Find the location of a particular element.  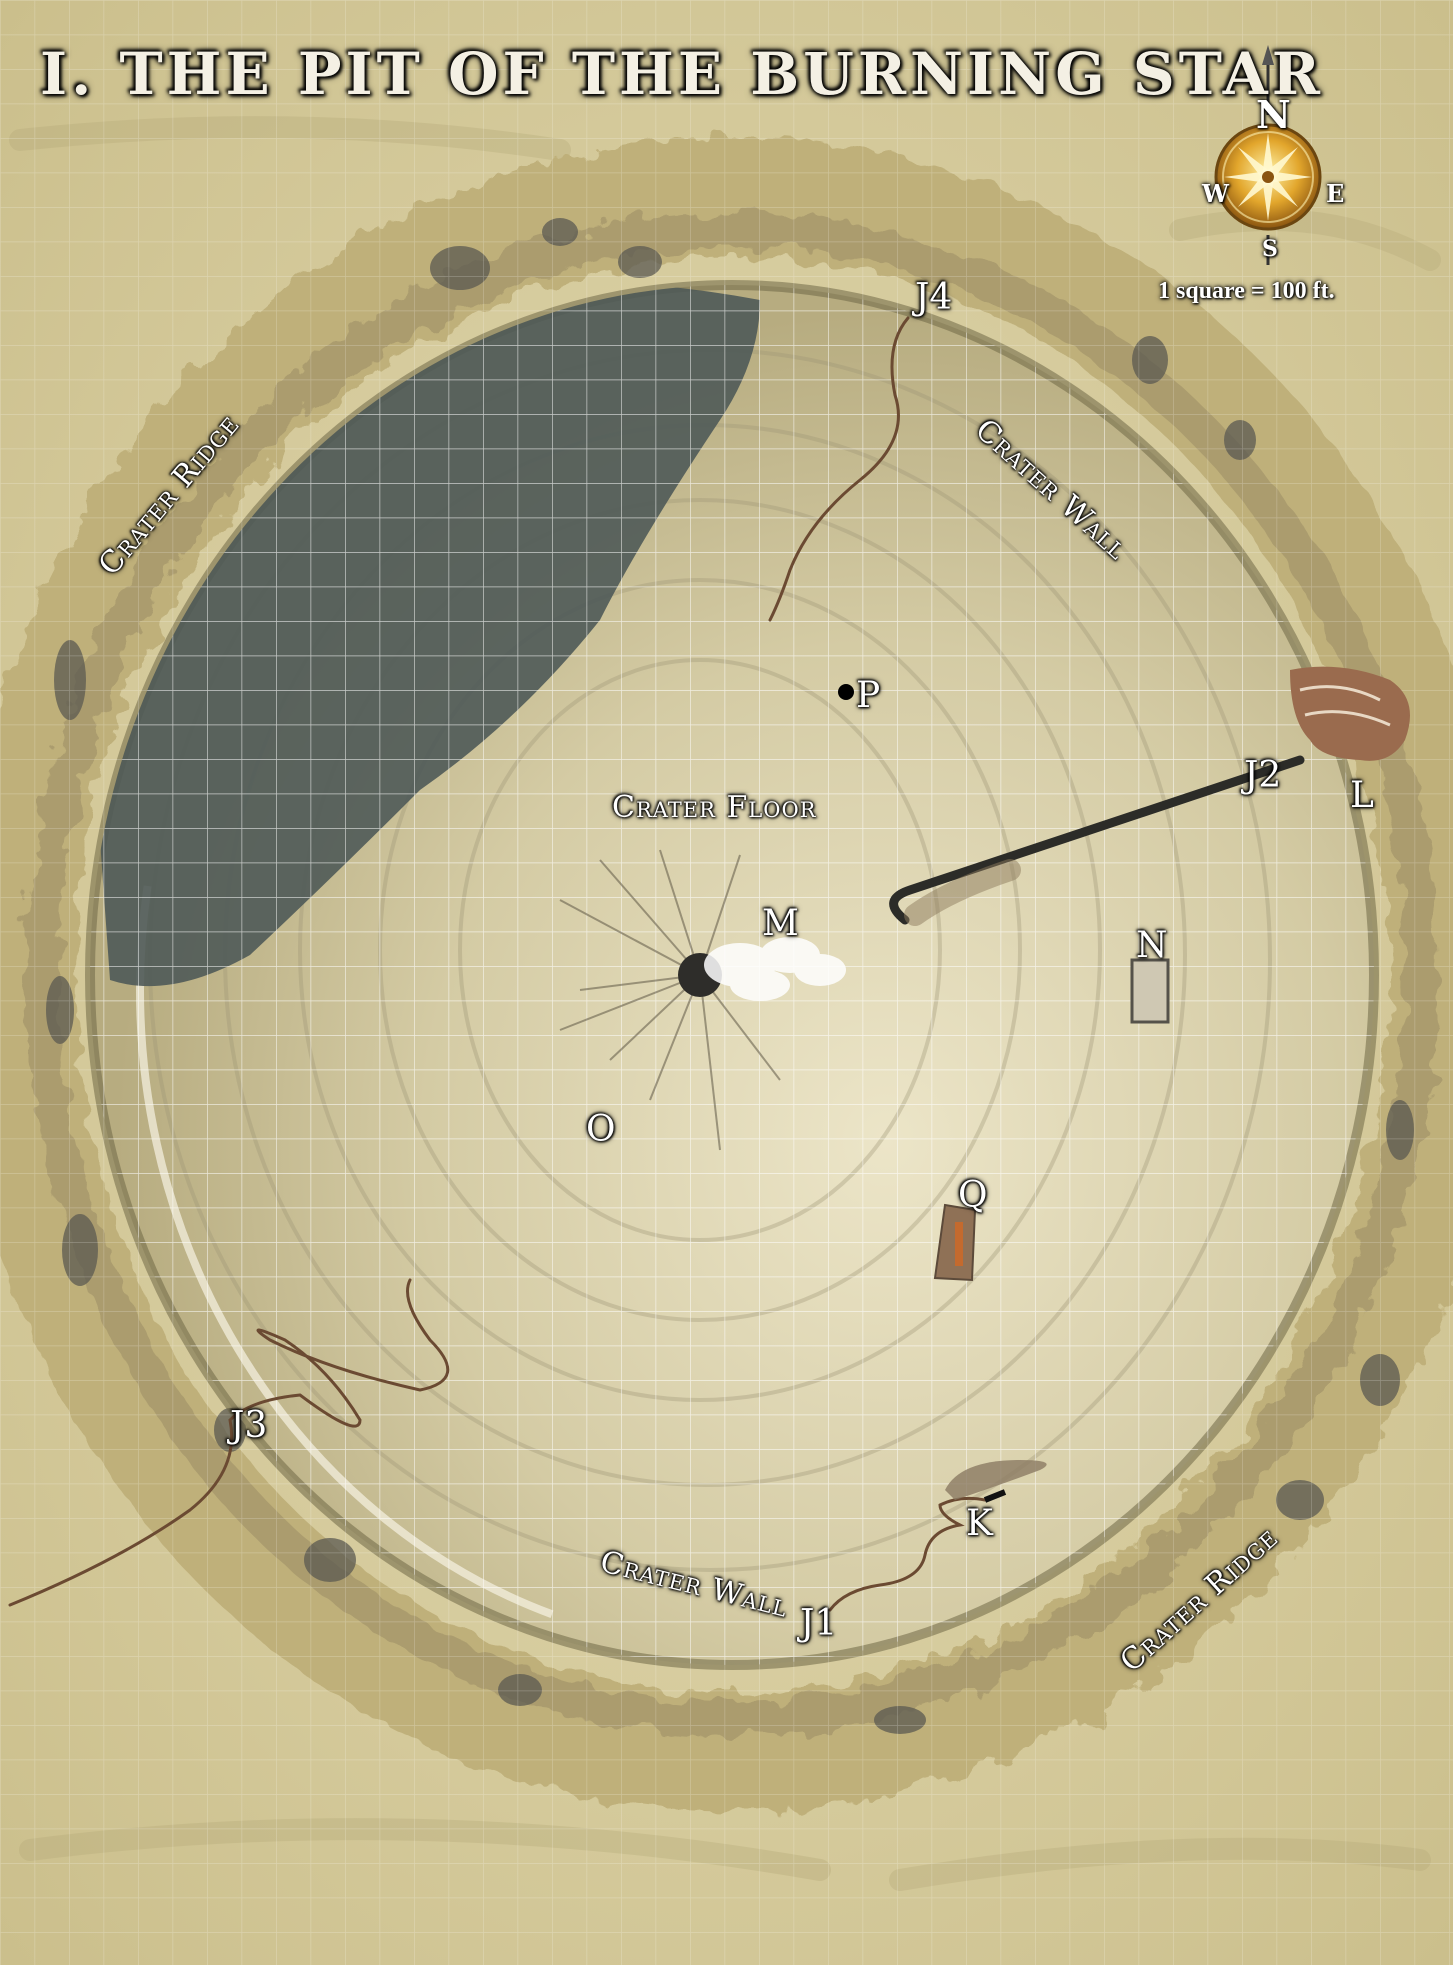

label-crater-floor: Crater Floor is located at coordinates (714, 807).